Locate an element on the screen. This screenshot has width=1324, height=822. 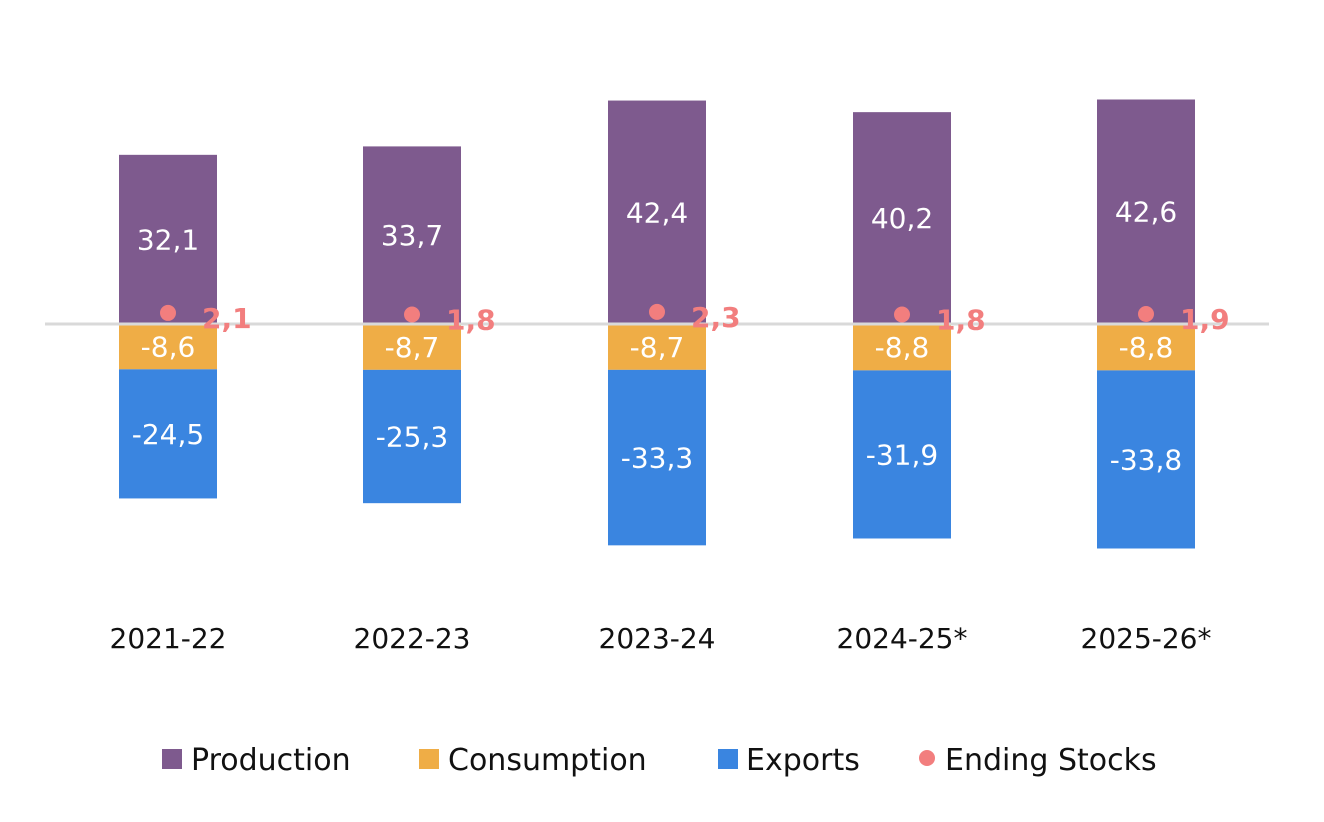
legend-label-ending-stocks: Ending Stocks is located at coordinates (1051, 760).